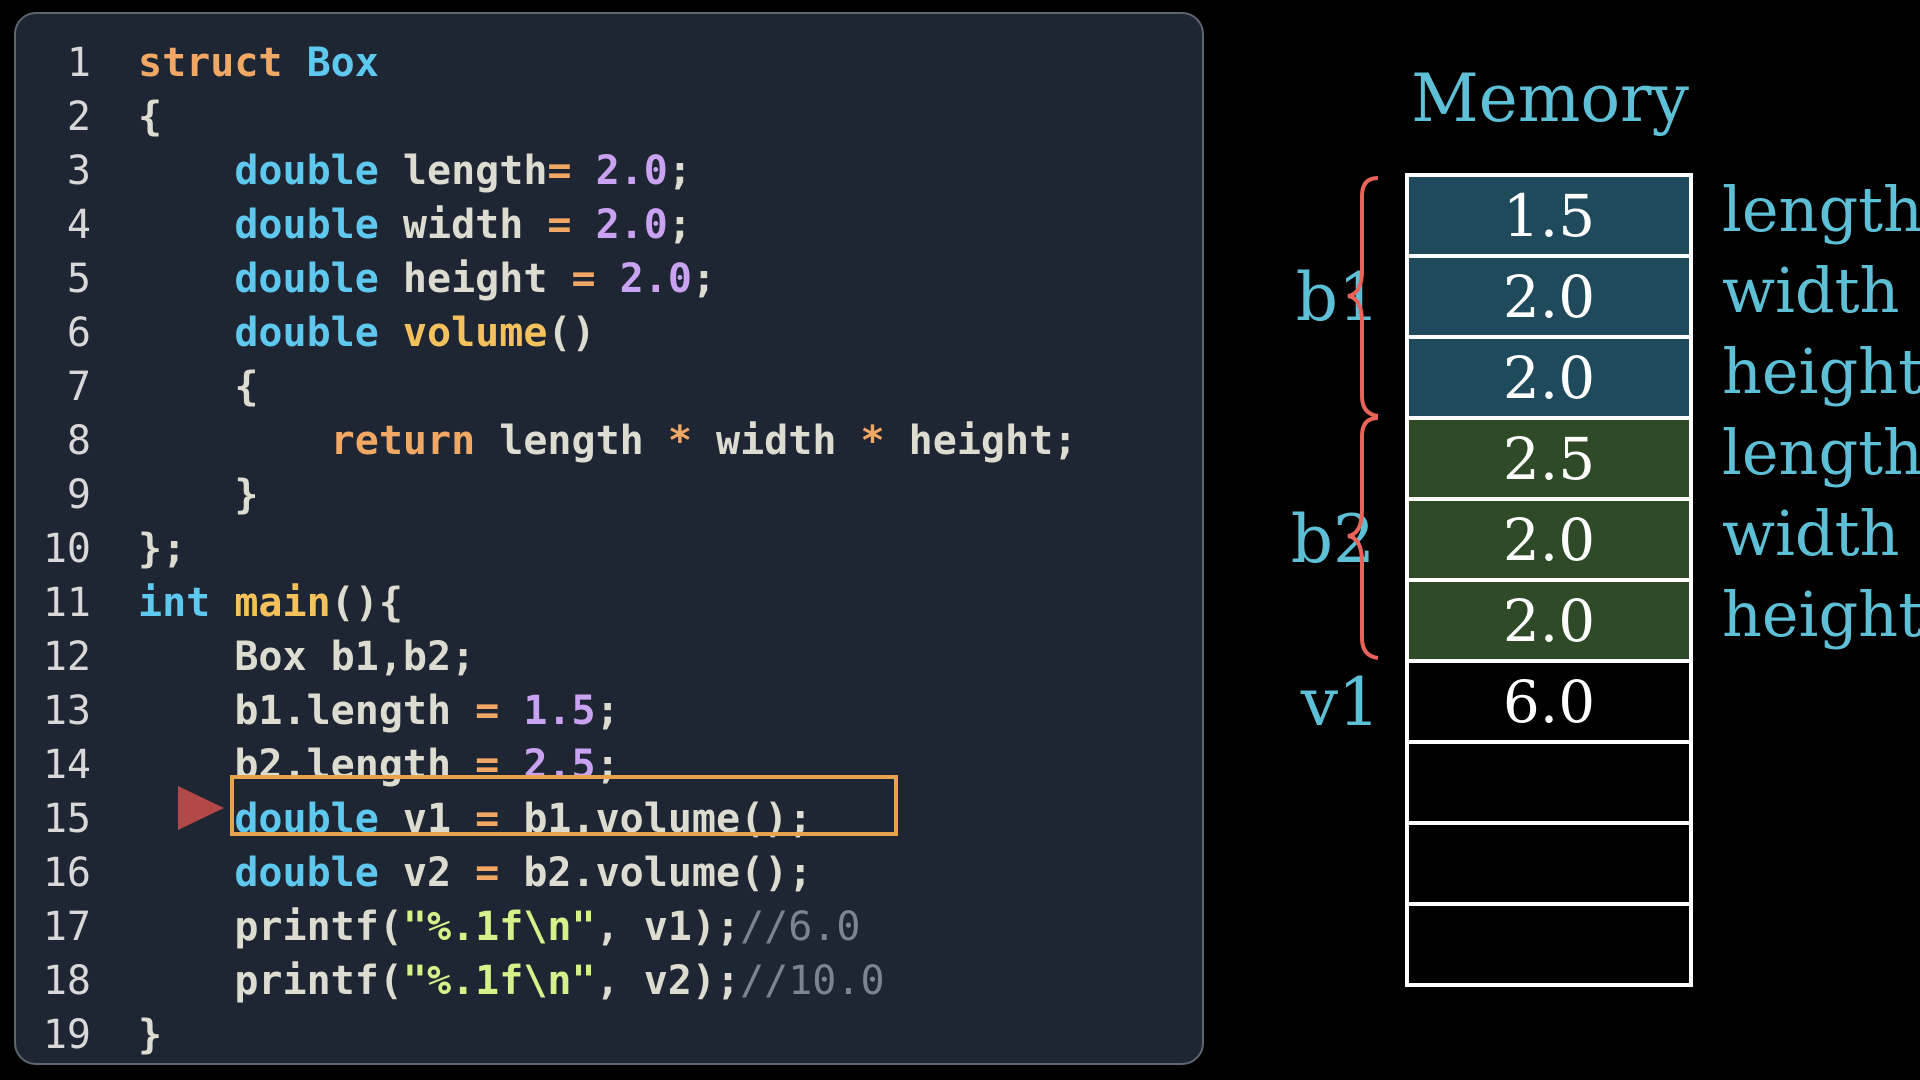 Image resolution: width=1920 pixels, height=1080 pixels. What do you see at coordinates (258, 63) in the screenshot?
I see `code-text: struct Box` at bounding box center [258, 63].